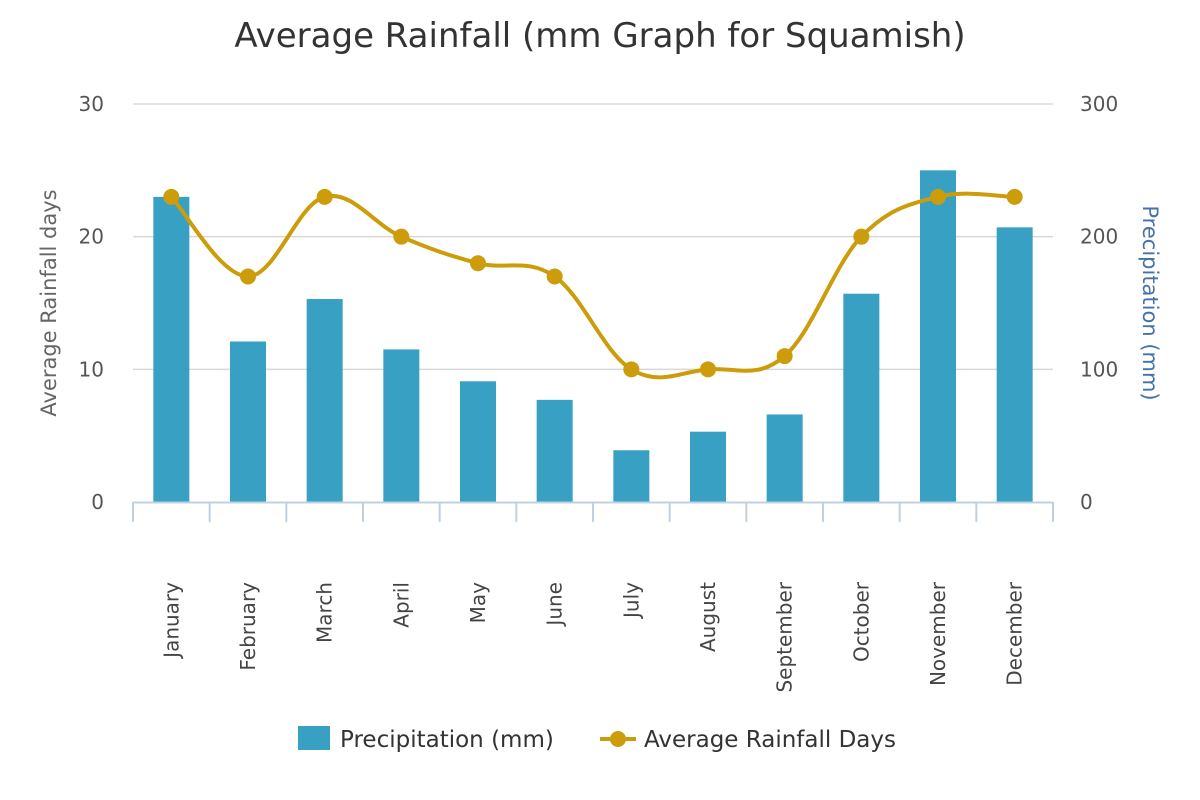  What do you see at coordinates (91, 104) in the screenshot?
I see `y-left-tick-label: 30` at bounding box center [91, 104].